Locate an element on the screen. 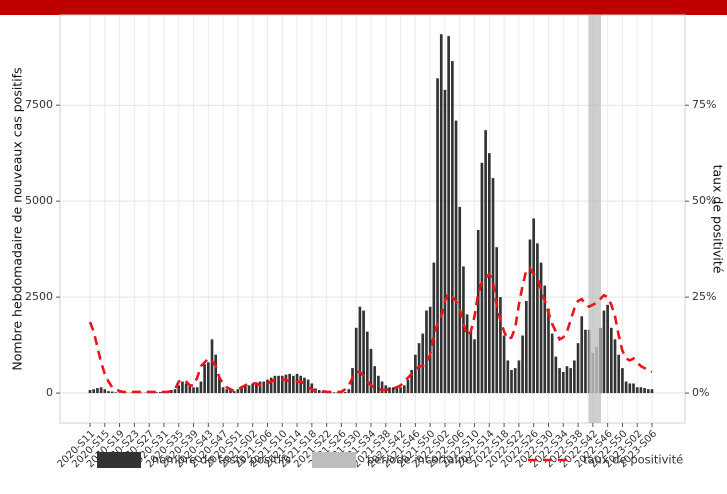  y2-tick-label: 50% is located at coordinates (704, 200).